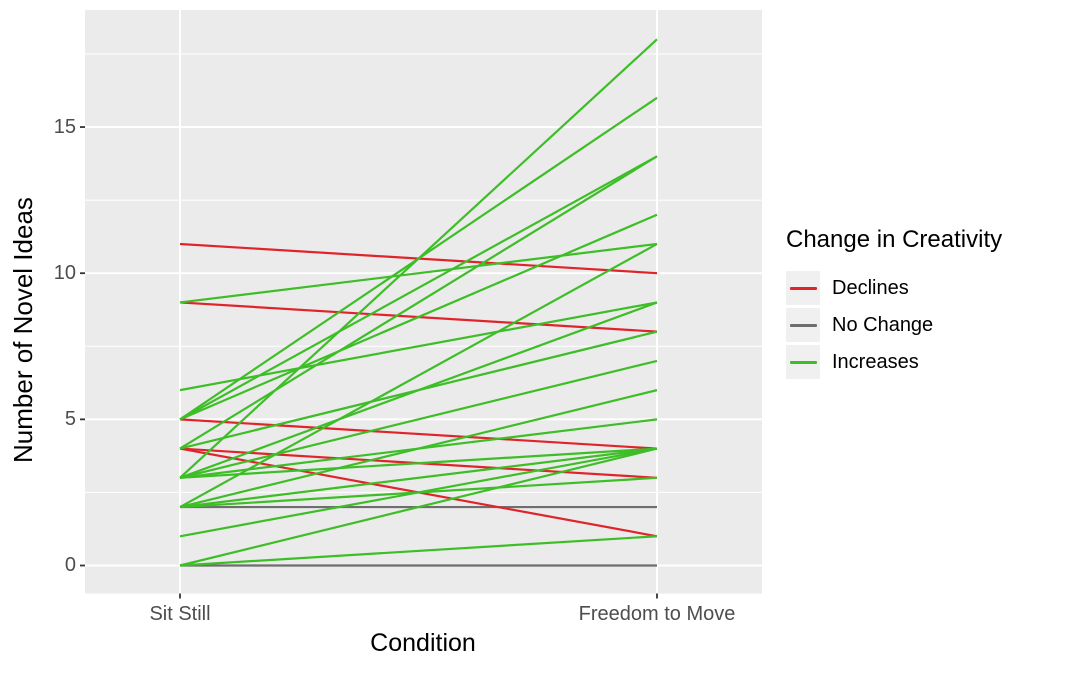 This screenshot has height=673, width=1090. Describe the element at coordinates (936, 288) in the screenshot. I see `legend-entry-declines: Declines` at that location.